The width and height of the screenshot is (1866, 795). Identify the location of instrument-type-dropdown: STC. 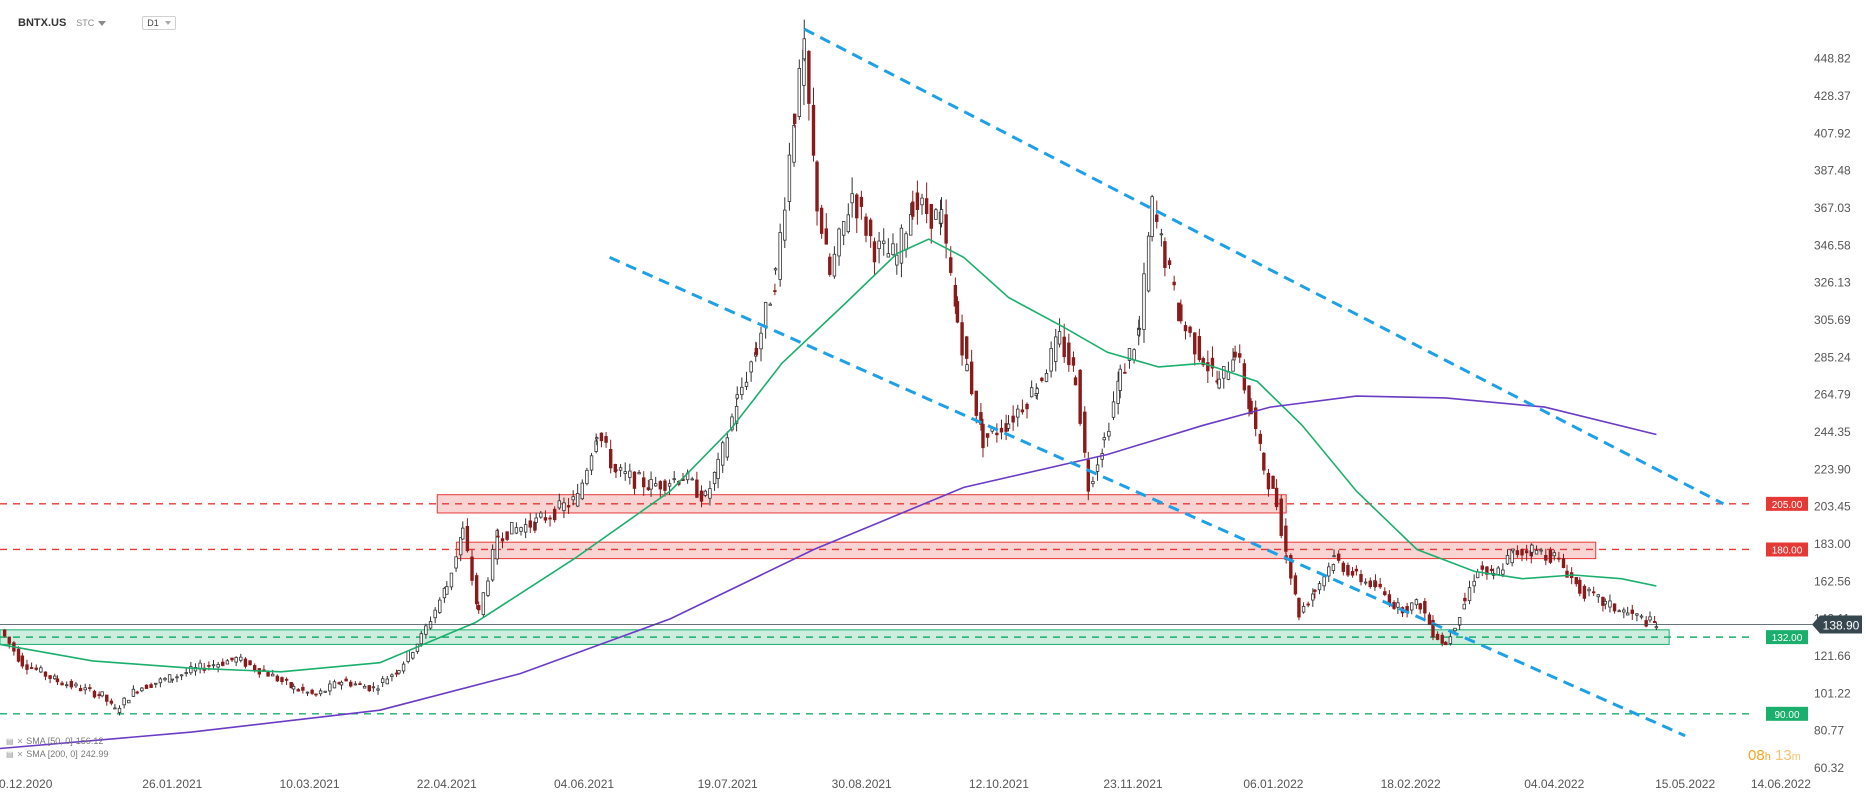
(91, 23).